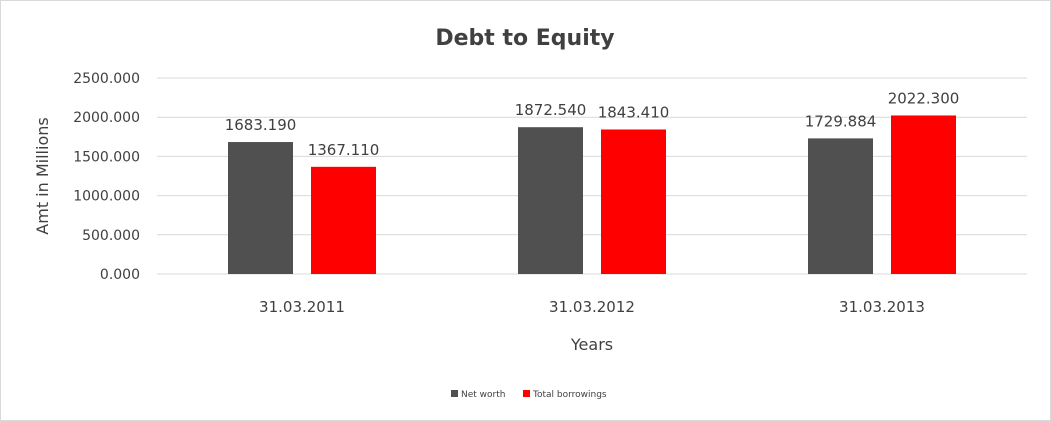  I want to click on legend-label: Total borrowings, so click(569, 395).